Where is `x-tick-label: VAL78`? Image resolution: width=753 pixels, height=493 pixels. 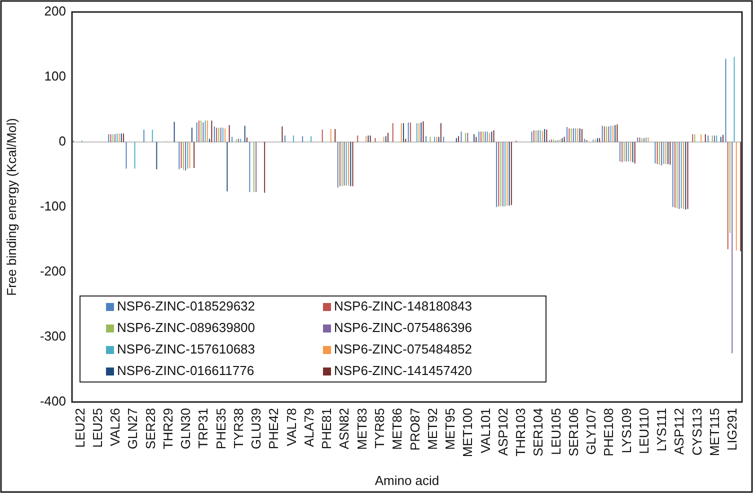 x-tick-label: VAL78 is located at coordinates (291, 427).